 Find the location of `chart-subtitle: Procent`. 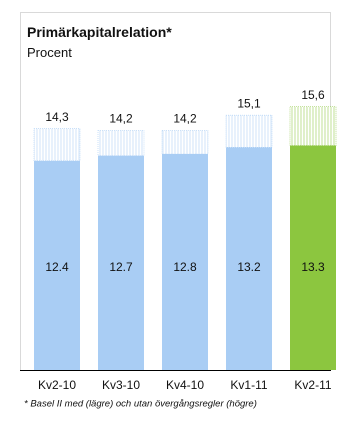

chart-subtitle: Procent is located at coordinates (49, 52).